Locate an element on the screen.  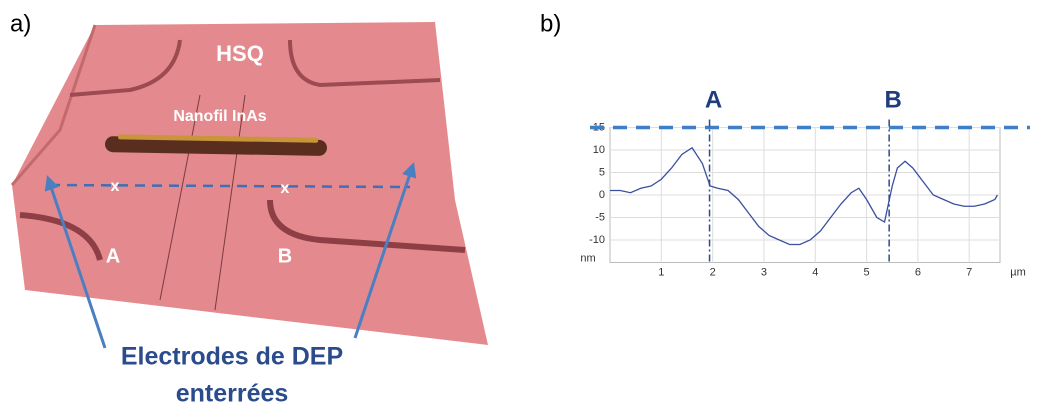
y-tick-label: 5 is located at coordinates (602, 172).